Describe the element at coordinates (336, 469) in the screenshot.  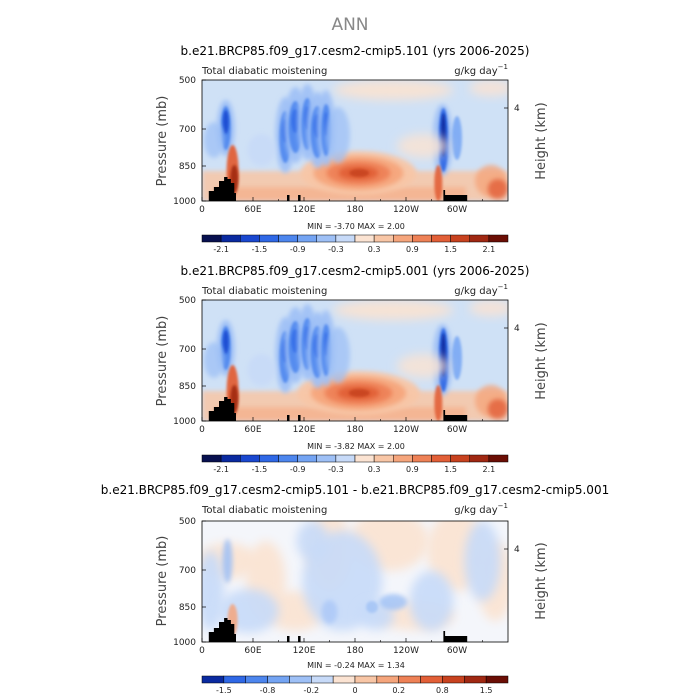
I see `panel-2-colorbar-label: -0.3` at that location.